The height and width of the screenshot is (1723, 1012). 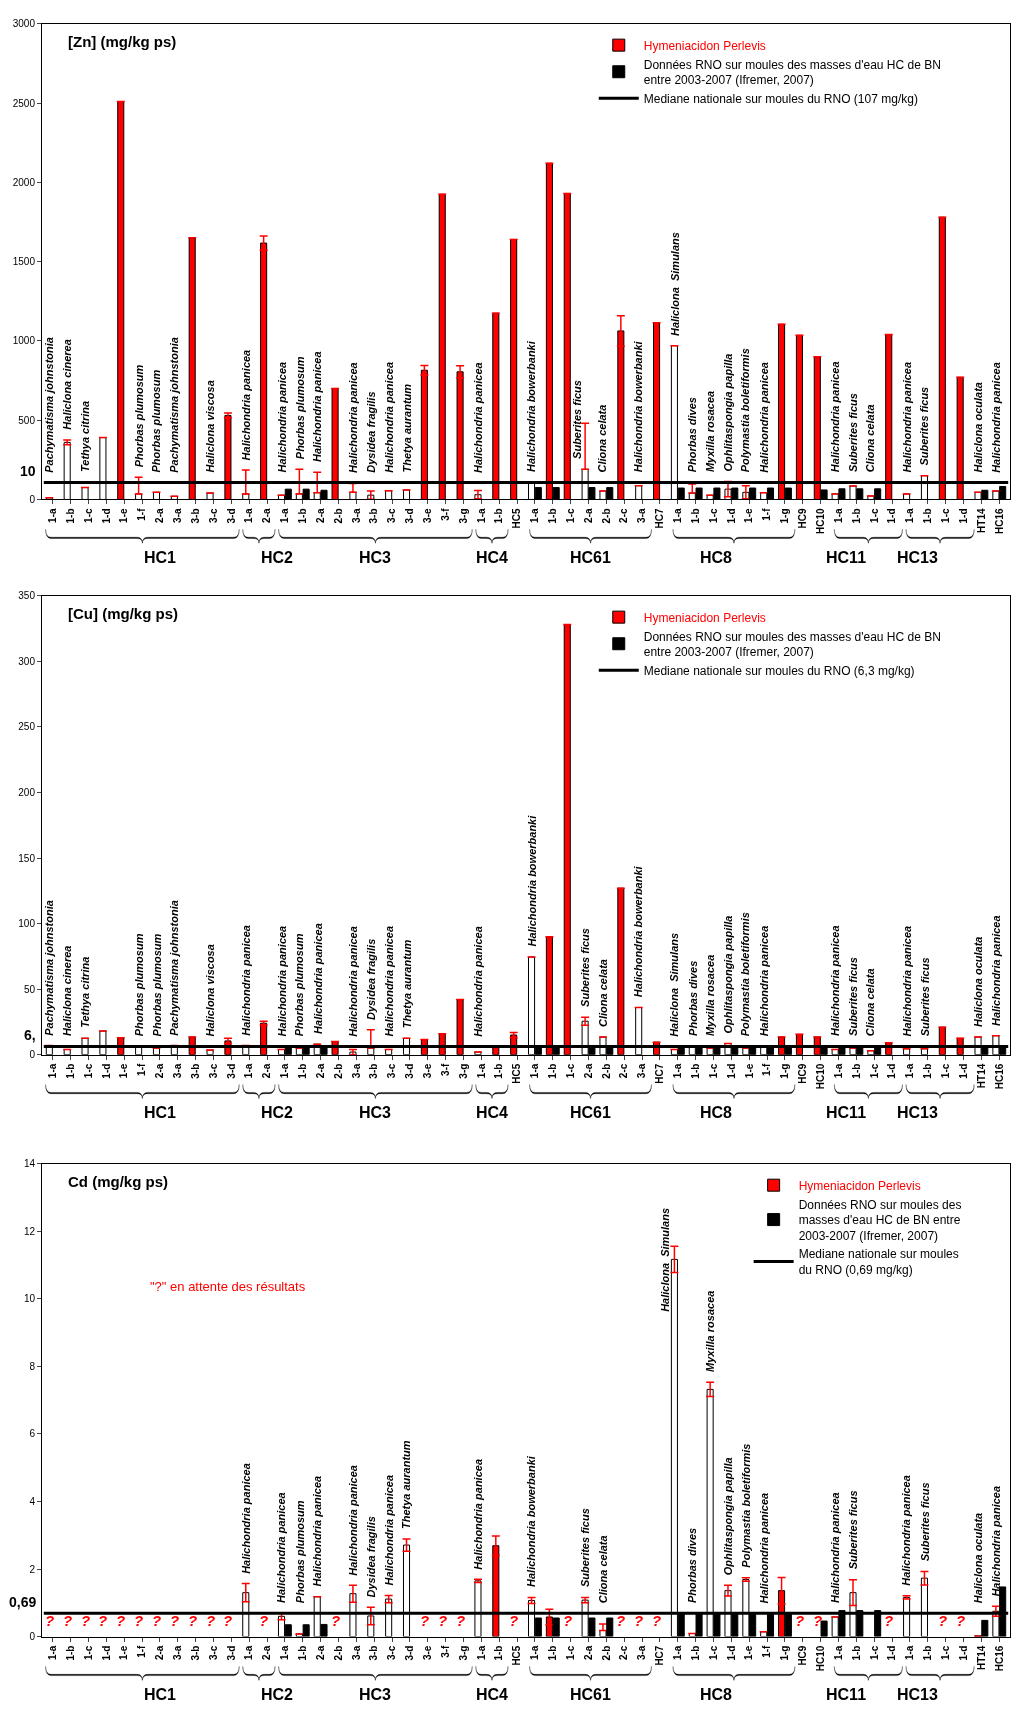 What do you see at coordinates (918, 1694) in the screenshot?
I see `text: HC13` at bounding box center [918, 1694].